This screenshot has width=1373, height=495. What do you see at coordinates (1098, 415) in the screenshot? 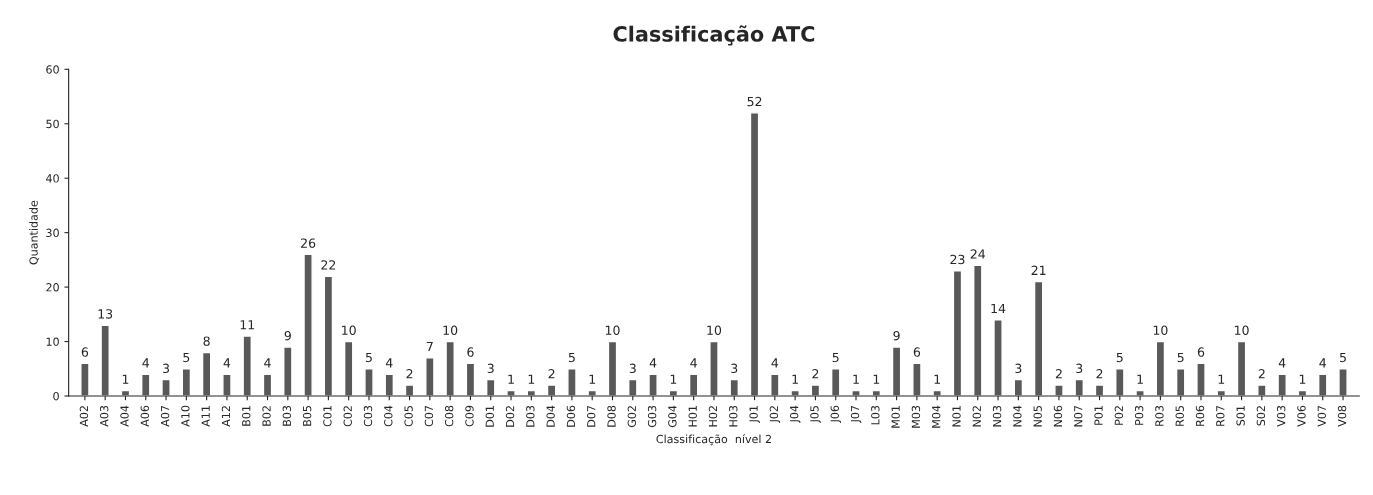
I see `x-tick-label: P01` at bounding box center [1098, 415].